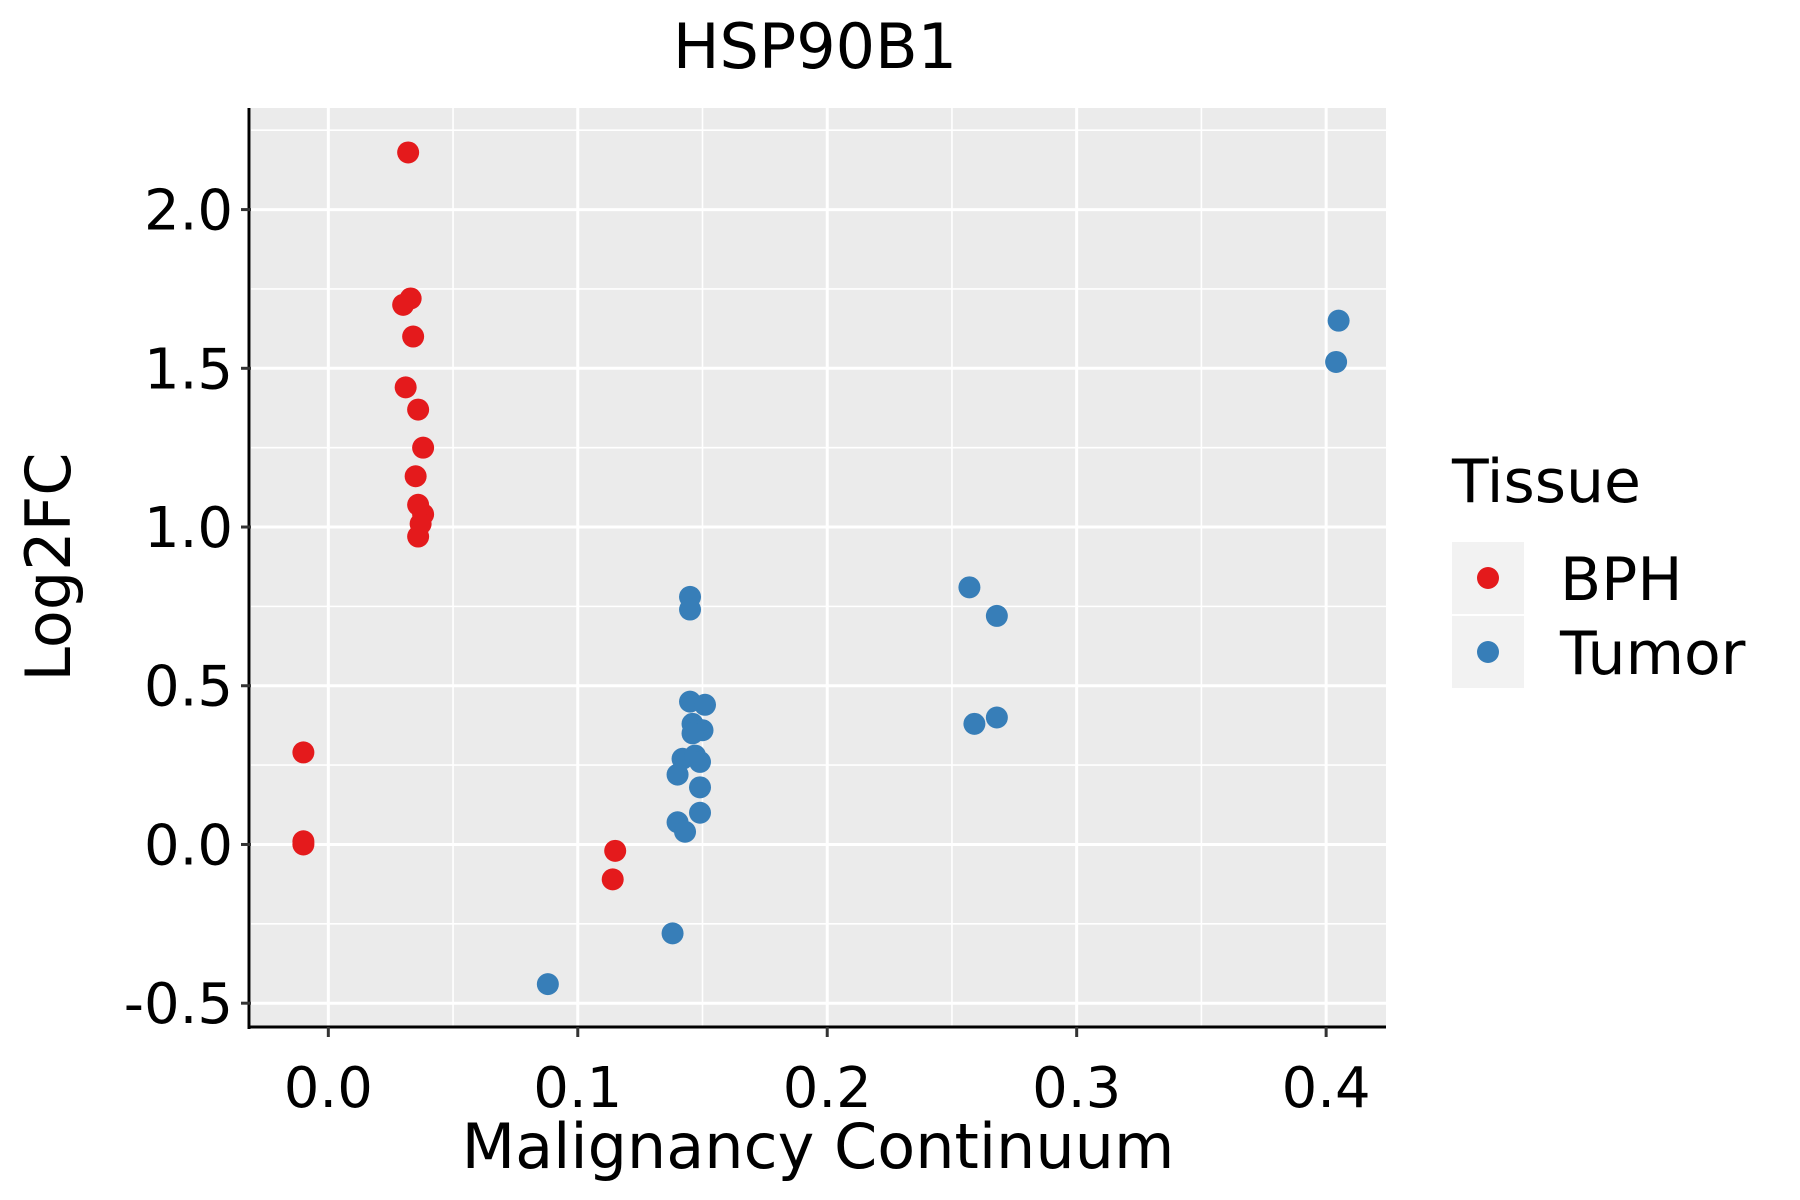 The image size is (1800, 1200). I want to click on x-tick-label: 0.2, so click(827, 1088).